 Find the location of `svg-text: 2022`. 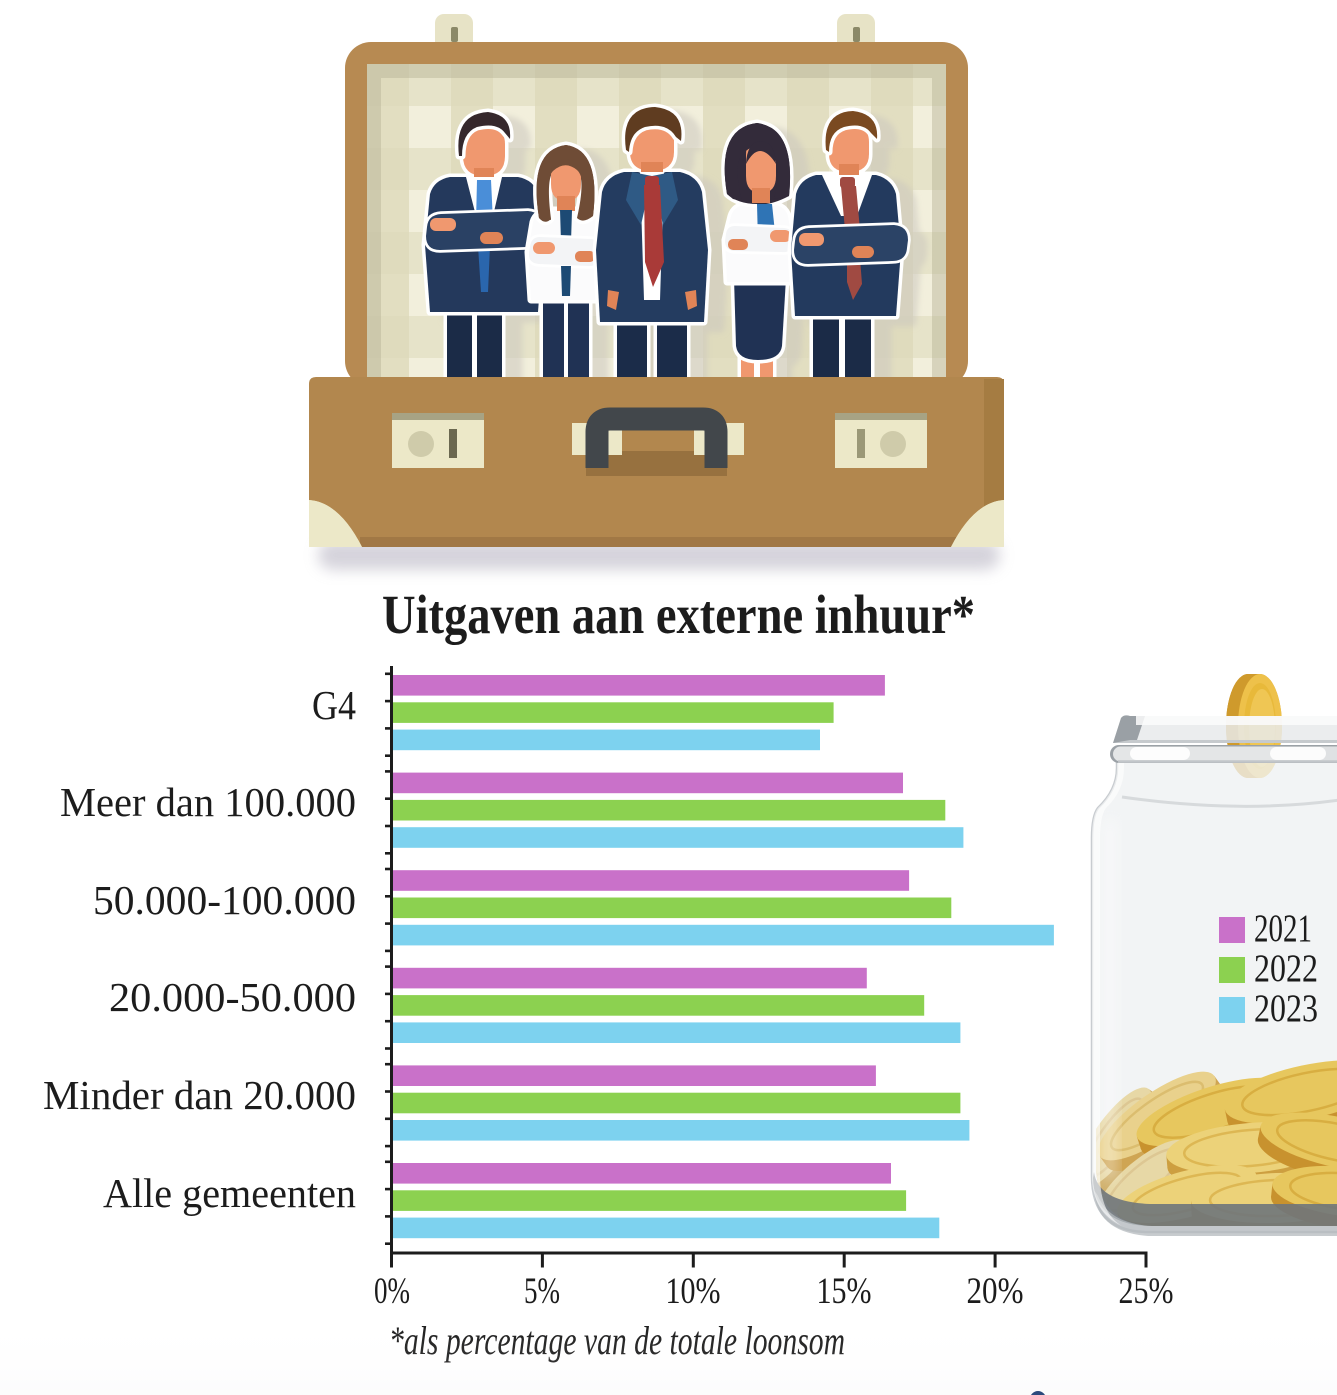

svg-text: 2022 is located at coordinates (1286, 968).